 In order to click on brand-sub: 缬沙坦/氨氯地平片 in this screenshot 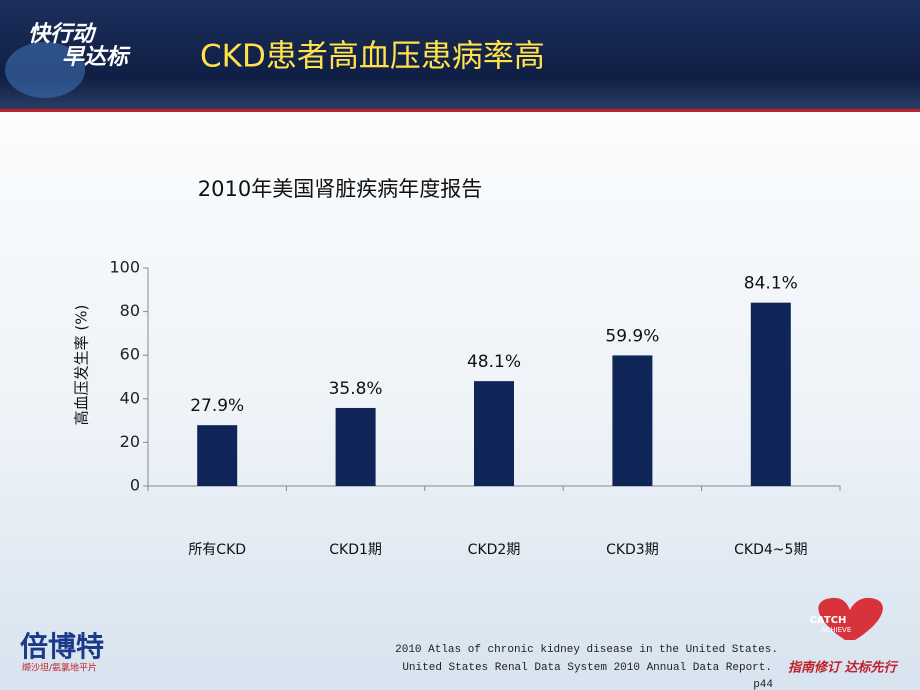, I will do `click(59, 668)`.